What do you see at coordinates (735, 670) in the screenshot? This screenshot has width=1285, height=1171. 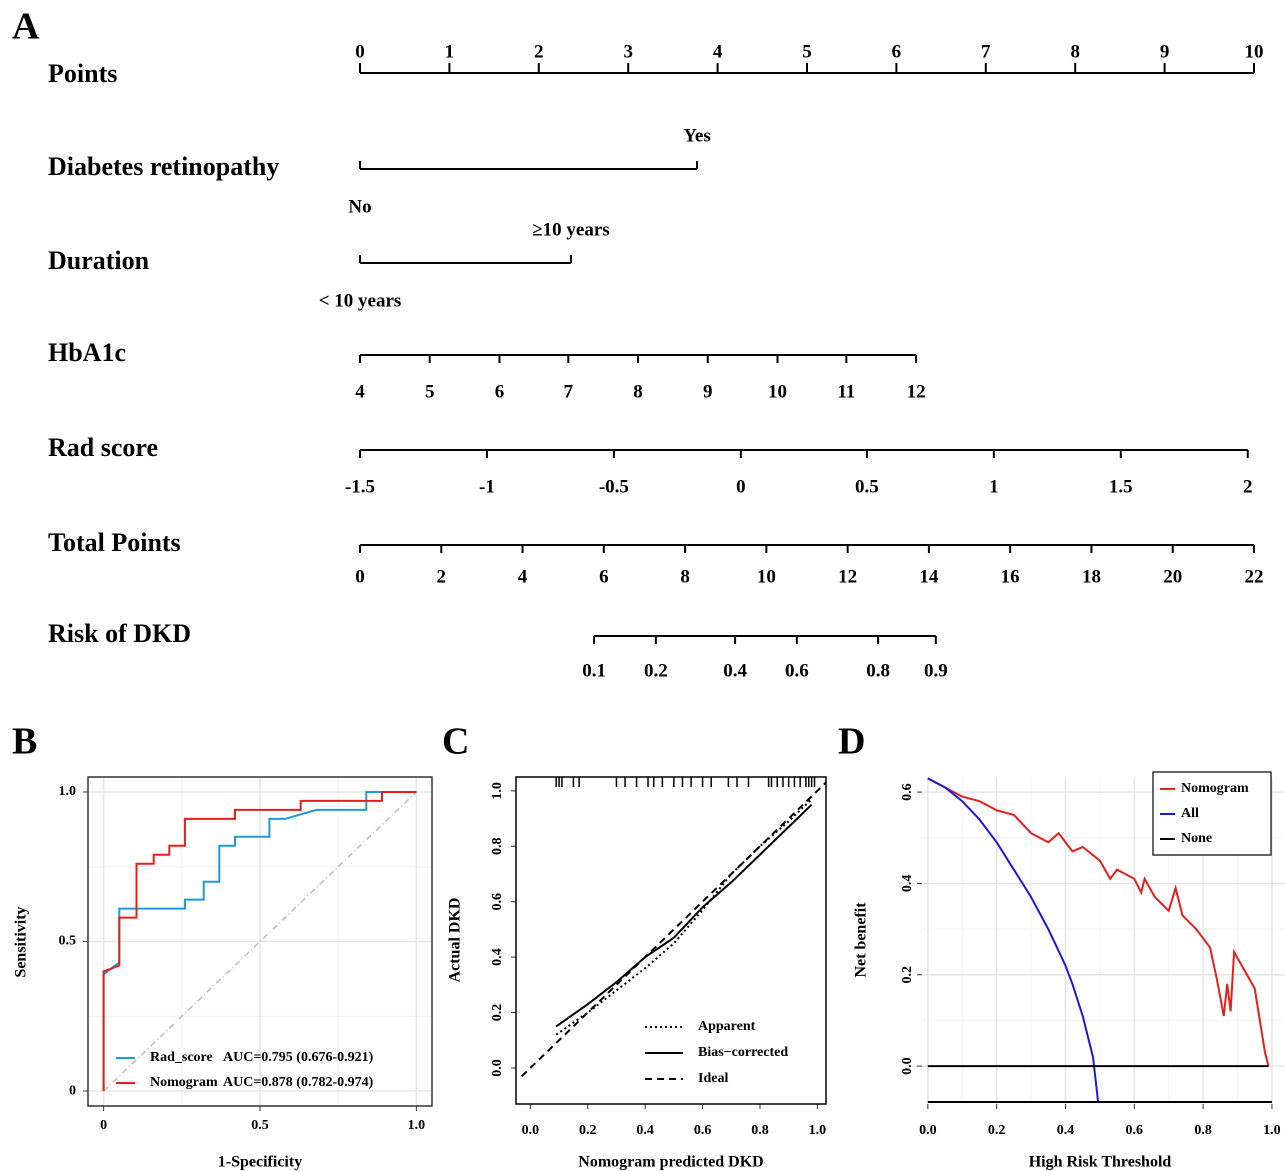 I see `level-label: 0.4` at bounding box center [735, 670].